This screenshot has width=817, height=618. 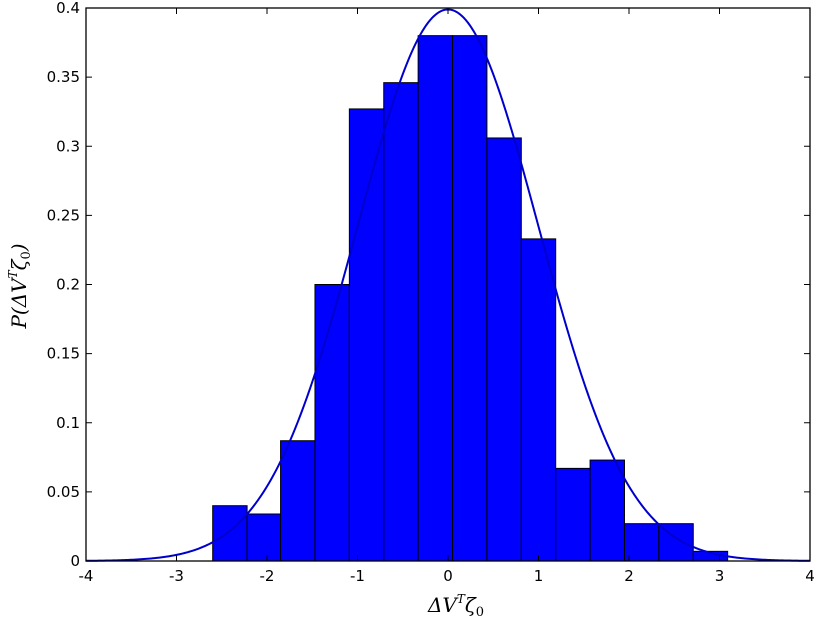 I want to click on x-tick-label: -3, so click(x=176, y=576).